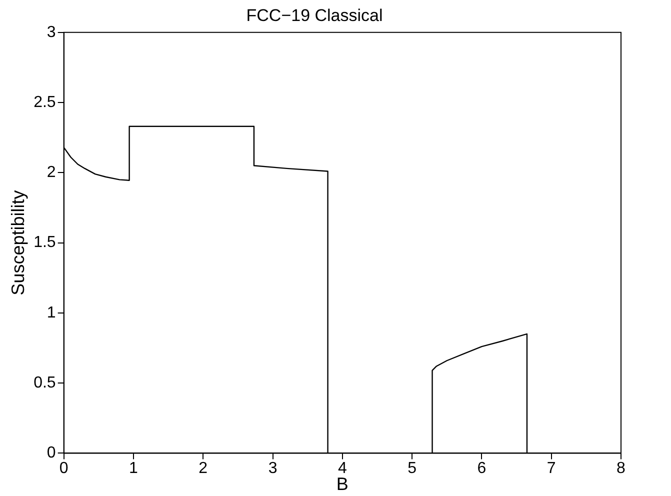  Describe the element at coordinates (621, 469) in the screenshot. I see `x-tick-label: 8` at that location.